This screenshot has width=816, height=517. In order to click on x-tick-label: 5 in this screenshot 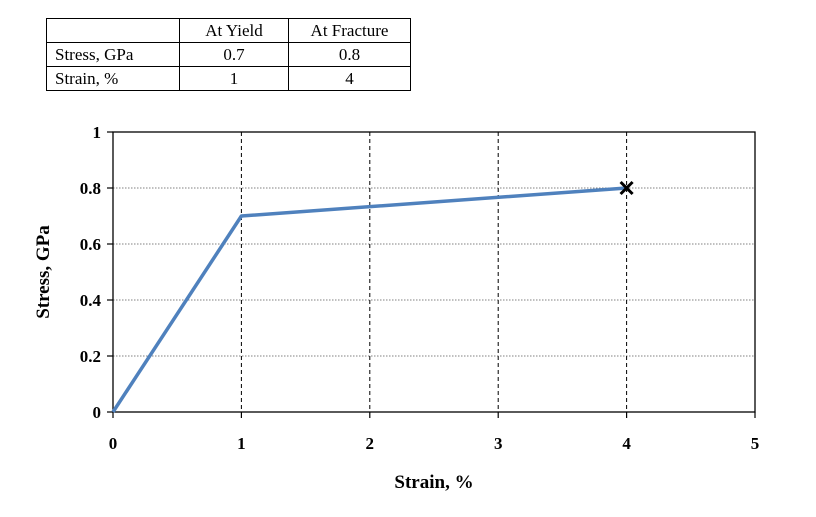, I will do `click(755, 443)`.